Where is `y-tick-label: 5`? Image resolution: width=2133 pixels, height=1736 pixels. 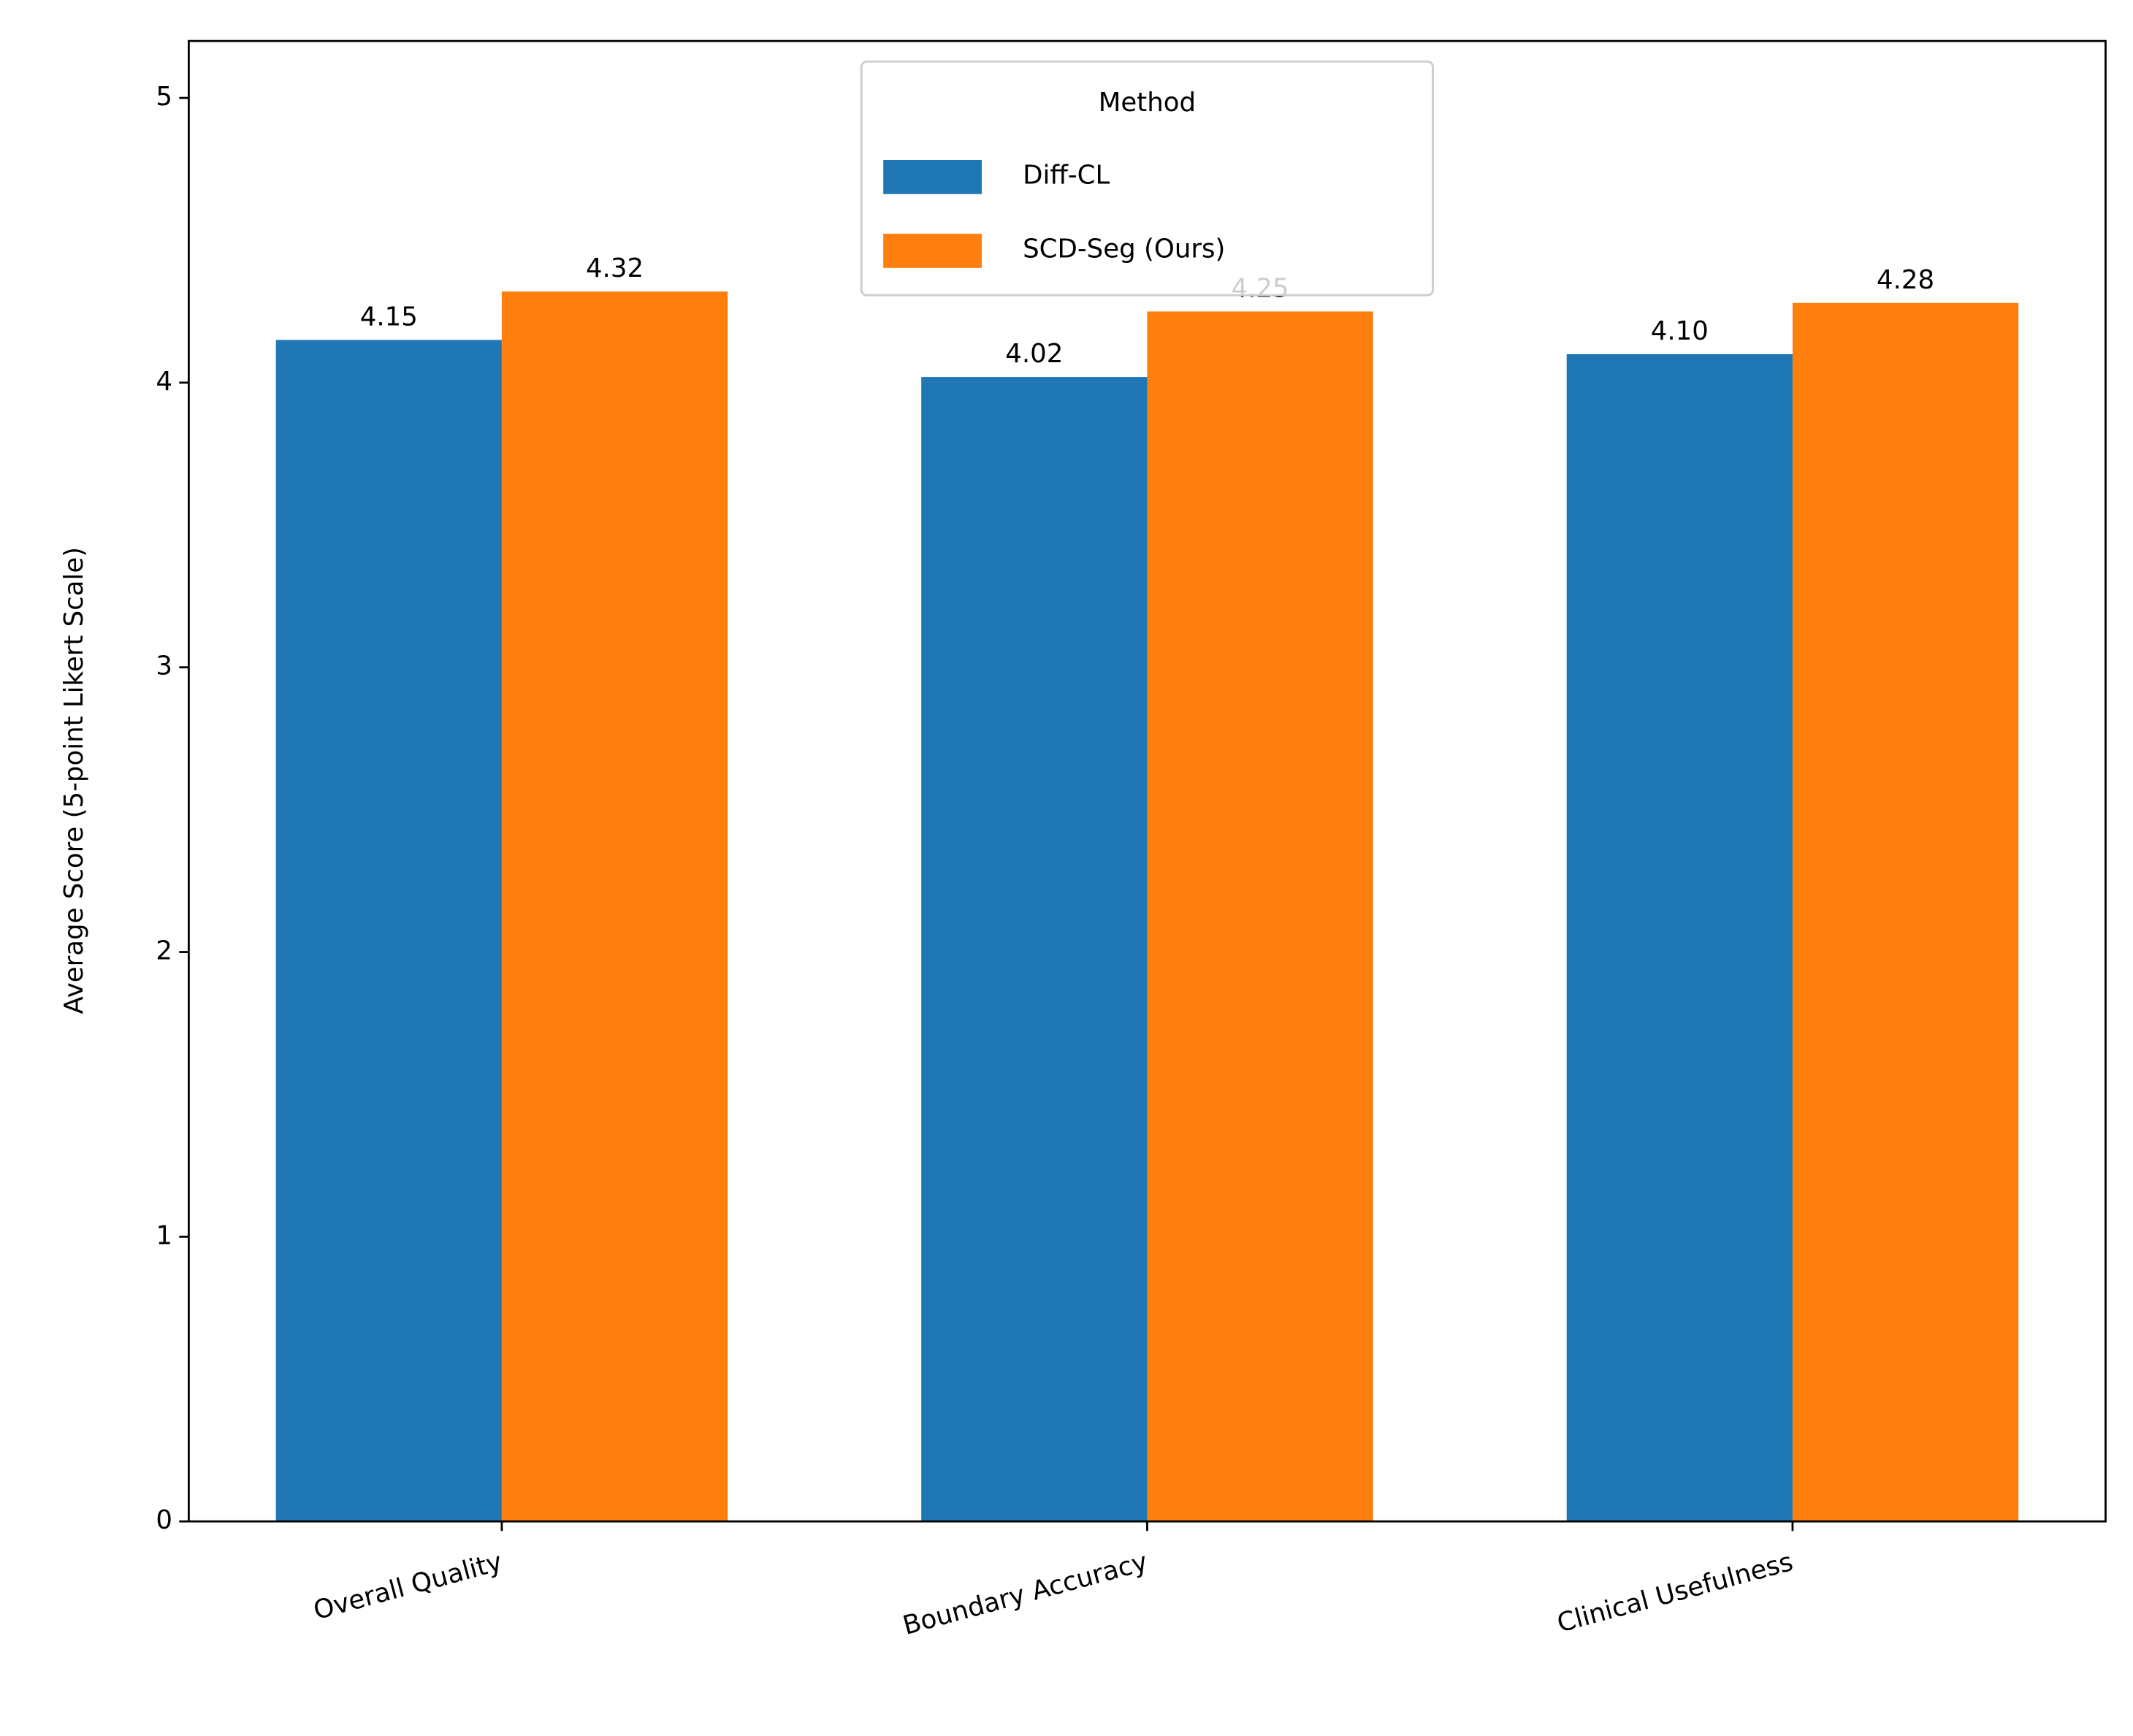
y-tick-label: 5 is located at coordinates (164, 97).